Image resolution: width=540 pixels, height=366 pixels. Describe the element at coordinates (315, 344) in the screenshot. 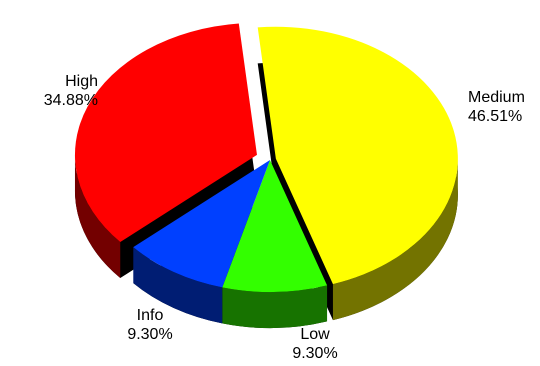

I see `slice-label-low: Low 9.30%` at that location.